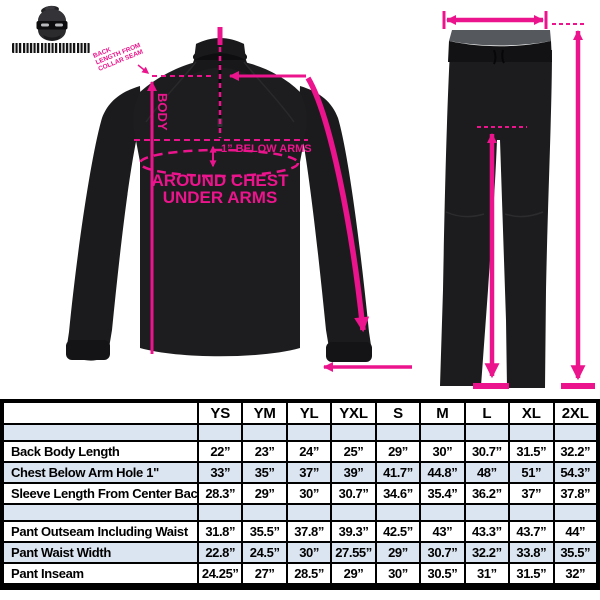  I want to click on size-value-cell: 24.25”, so click(220, 575).